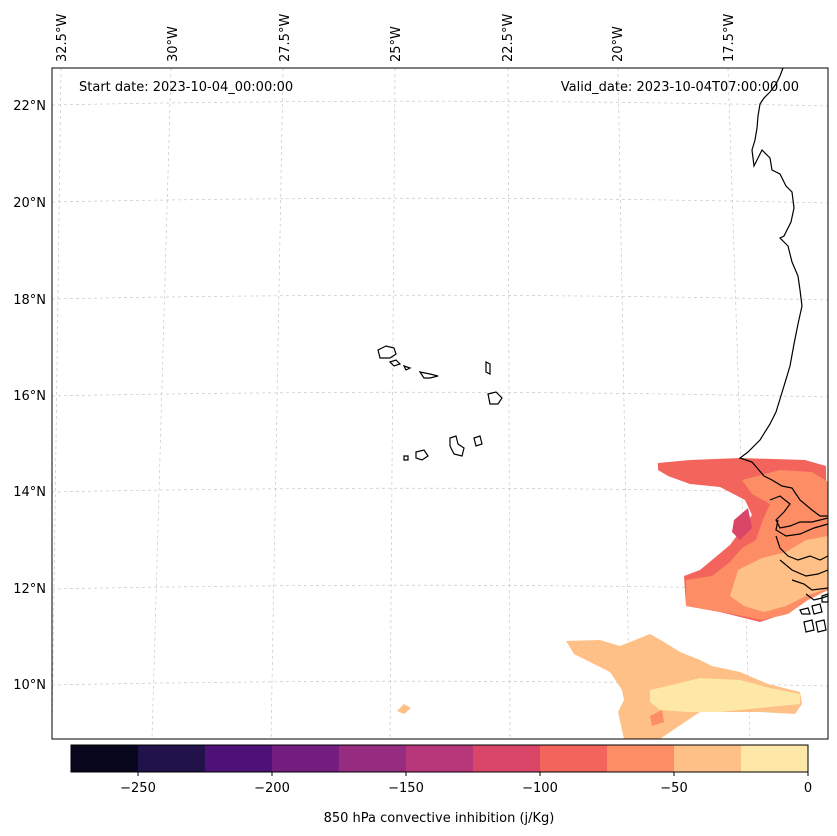 This screenshot has width=837, height=836. I want to click on island-santiago, so click(457, 446).